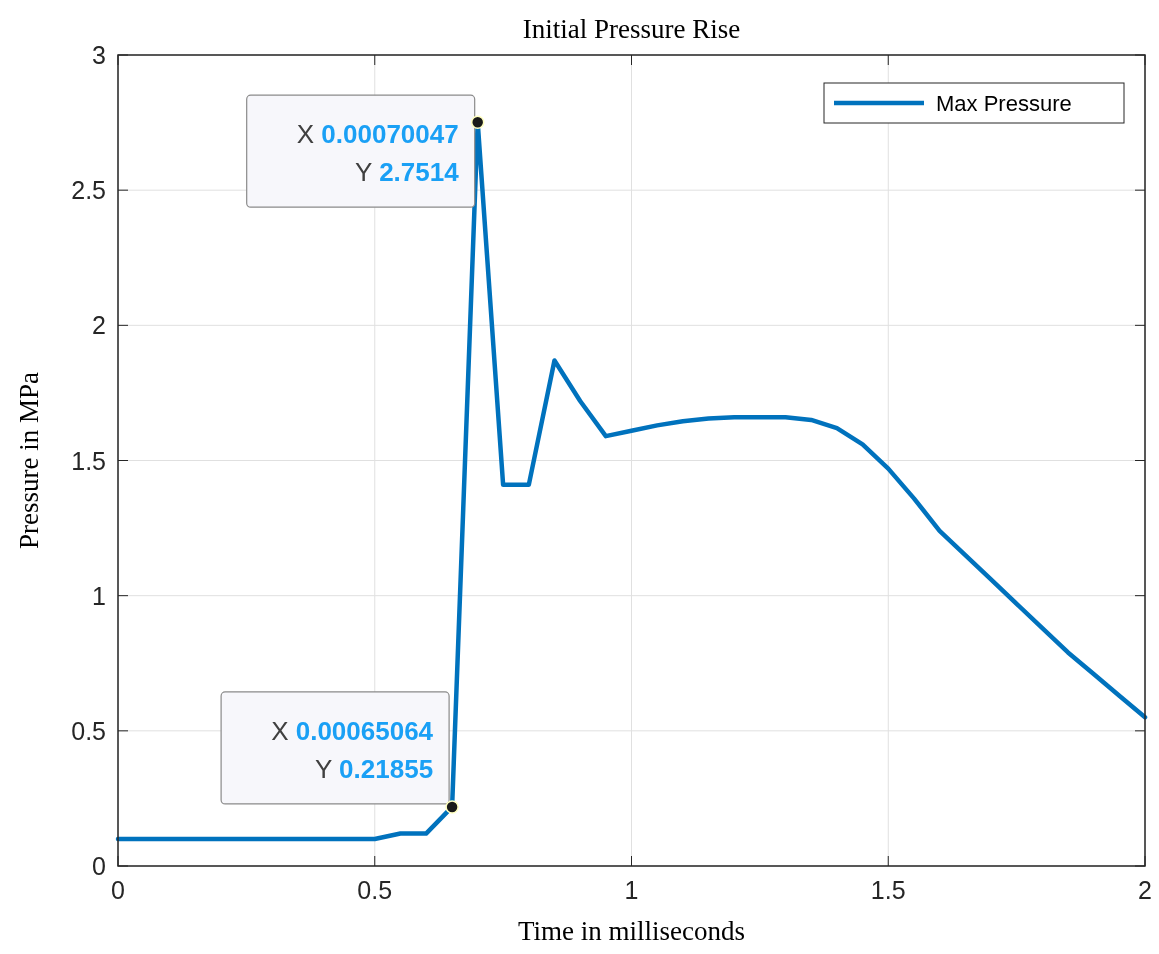  What do you see at coordinates (631, 29) in the screenshot?
I see `chart-title: Initial Pressure Rise` at bounding box center [631, 29].